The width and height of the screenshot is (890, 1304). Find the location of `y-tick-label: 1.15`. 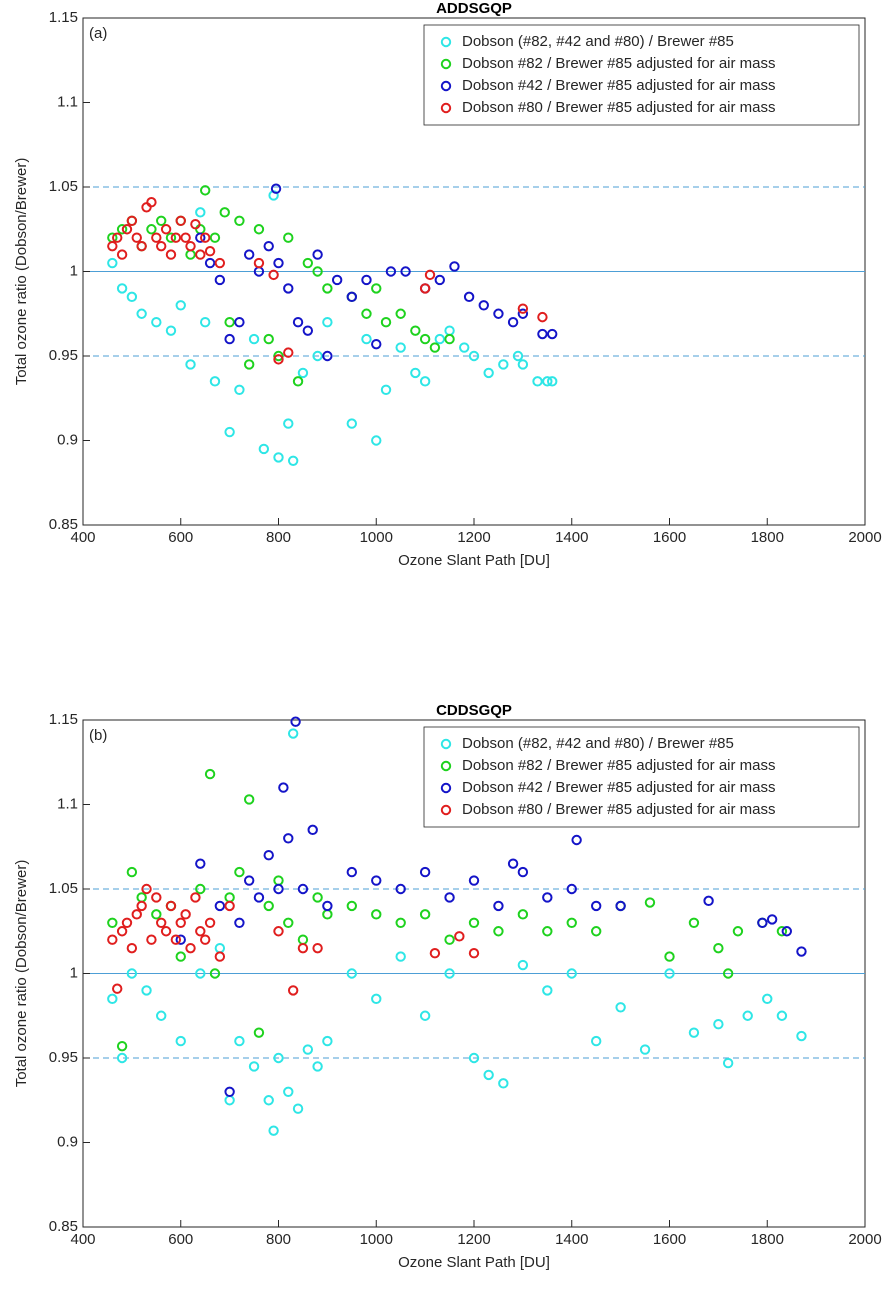

y-tick-label: 1.15 is located at coordinates (63, 17).